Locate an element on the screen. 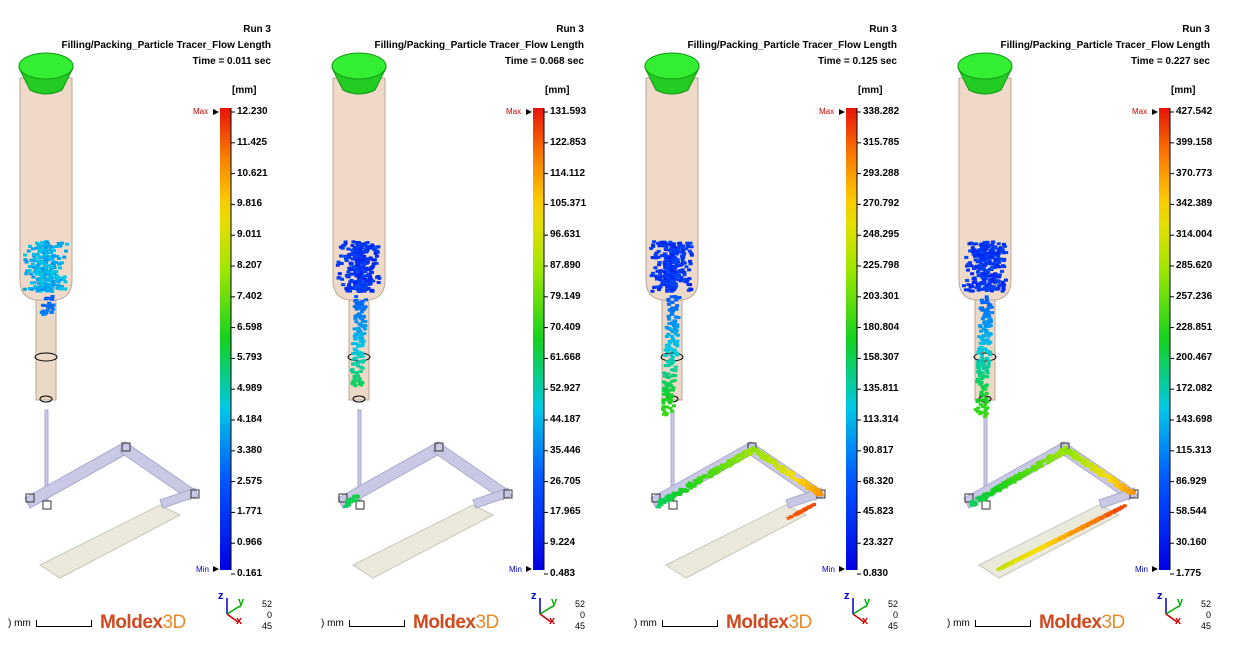  legend-value: 0.483 is located at coordinates (563, 573).